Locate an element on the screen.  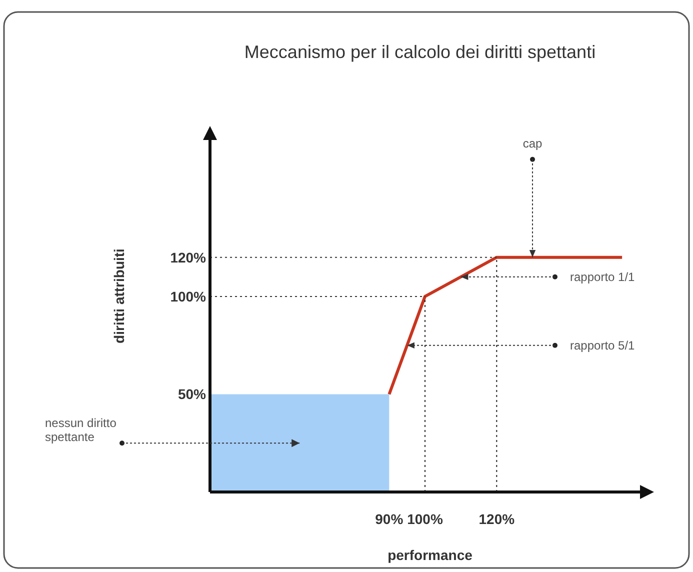
chart-title: Meccanismo per il calcolo dei diritti spettanti is located at coordinates (420, 52).